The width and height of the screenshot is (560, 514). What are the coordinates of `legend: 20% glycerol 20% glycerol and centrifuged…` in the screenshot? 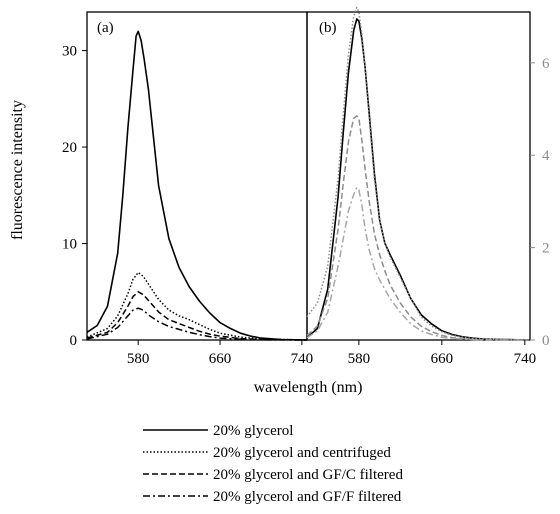 It's located at (273, 464).